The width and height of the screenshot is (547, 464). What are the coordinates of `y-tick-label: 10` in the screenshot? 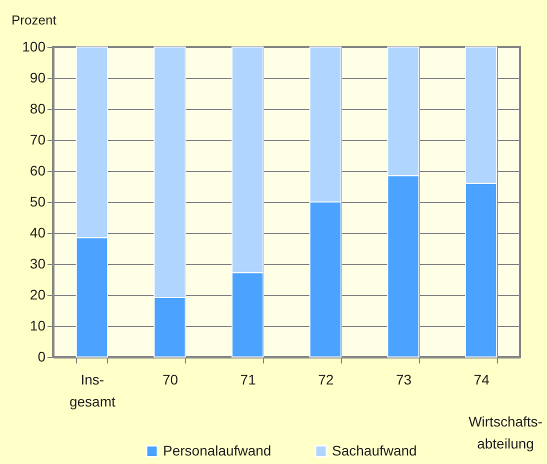 It's located at (38, 326).